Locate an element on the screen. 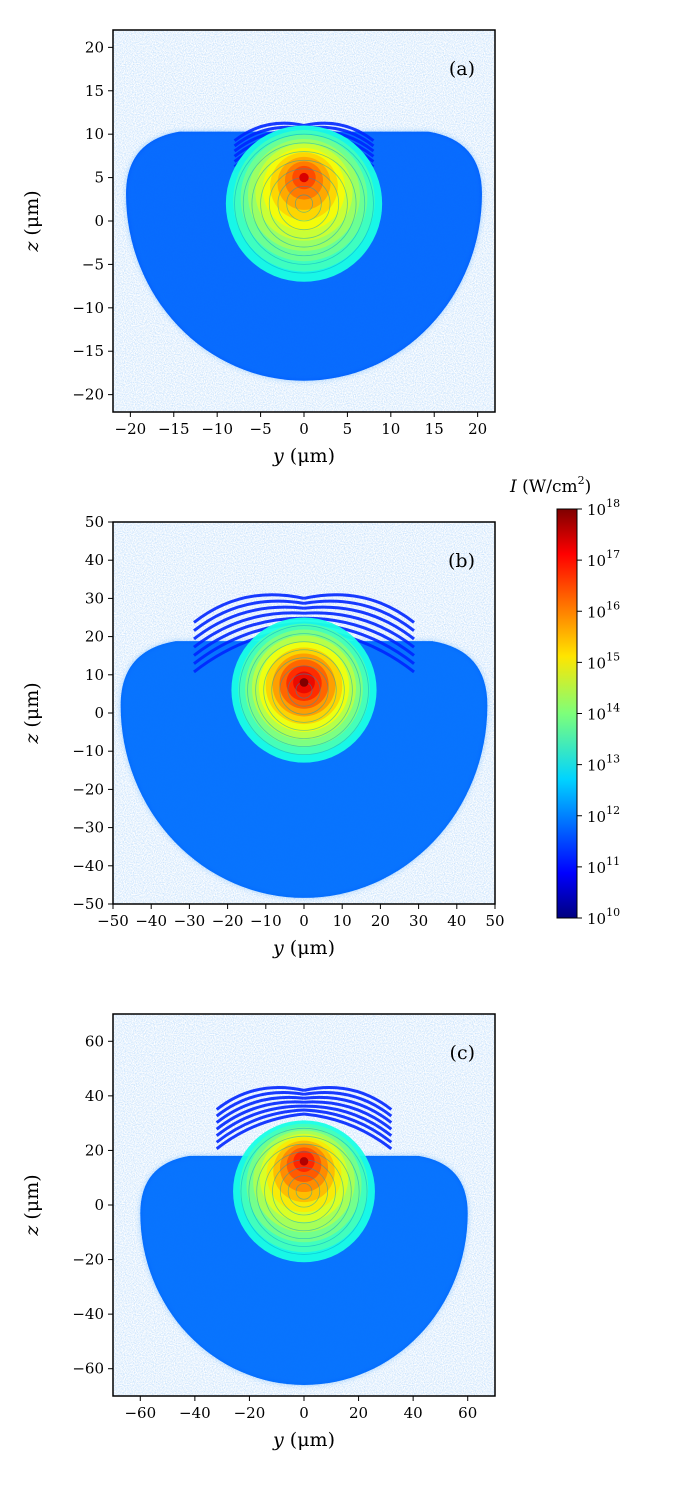 The height and width of the screenshot is (1500, 681). y-tick-label: 30 is located at coordinates (94, 598).